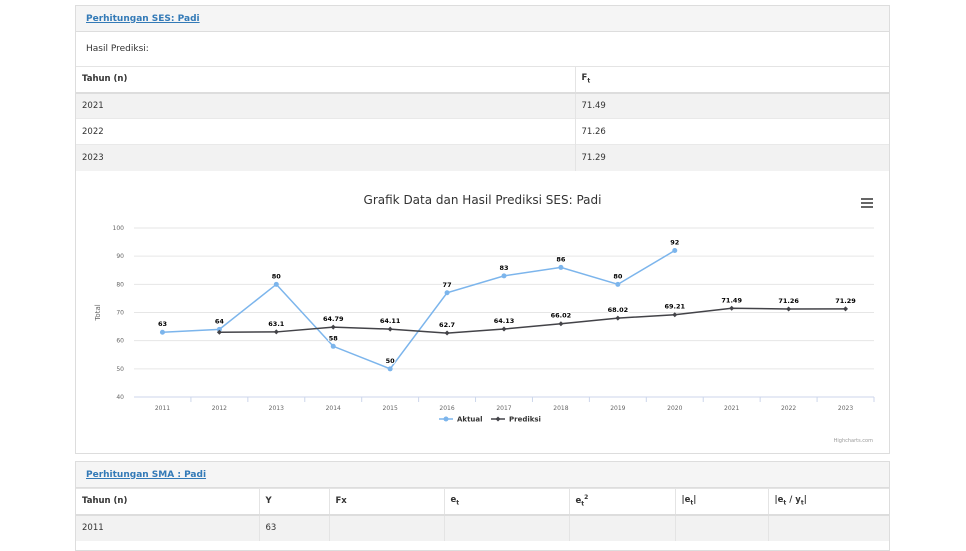 The image size is (966, 551). Describe the element at coordinates (276, 324) in the screenshot. I see `data-label: 63.1` at that location.